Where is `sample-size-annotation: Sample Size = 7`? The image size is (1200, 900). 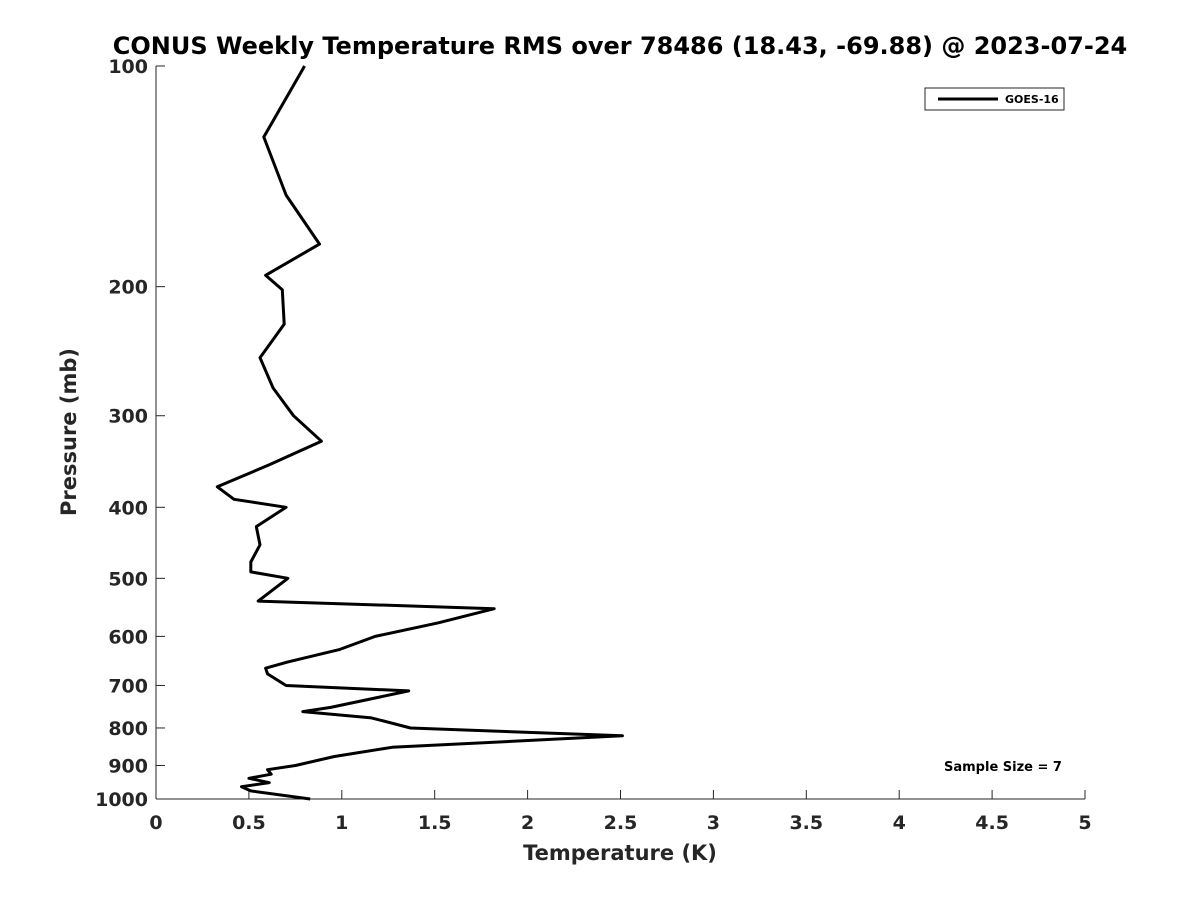 sample-size-annotation: Sample Size = 7 is located at coordinates (1003, 767).